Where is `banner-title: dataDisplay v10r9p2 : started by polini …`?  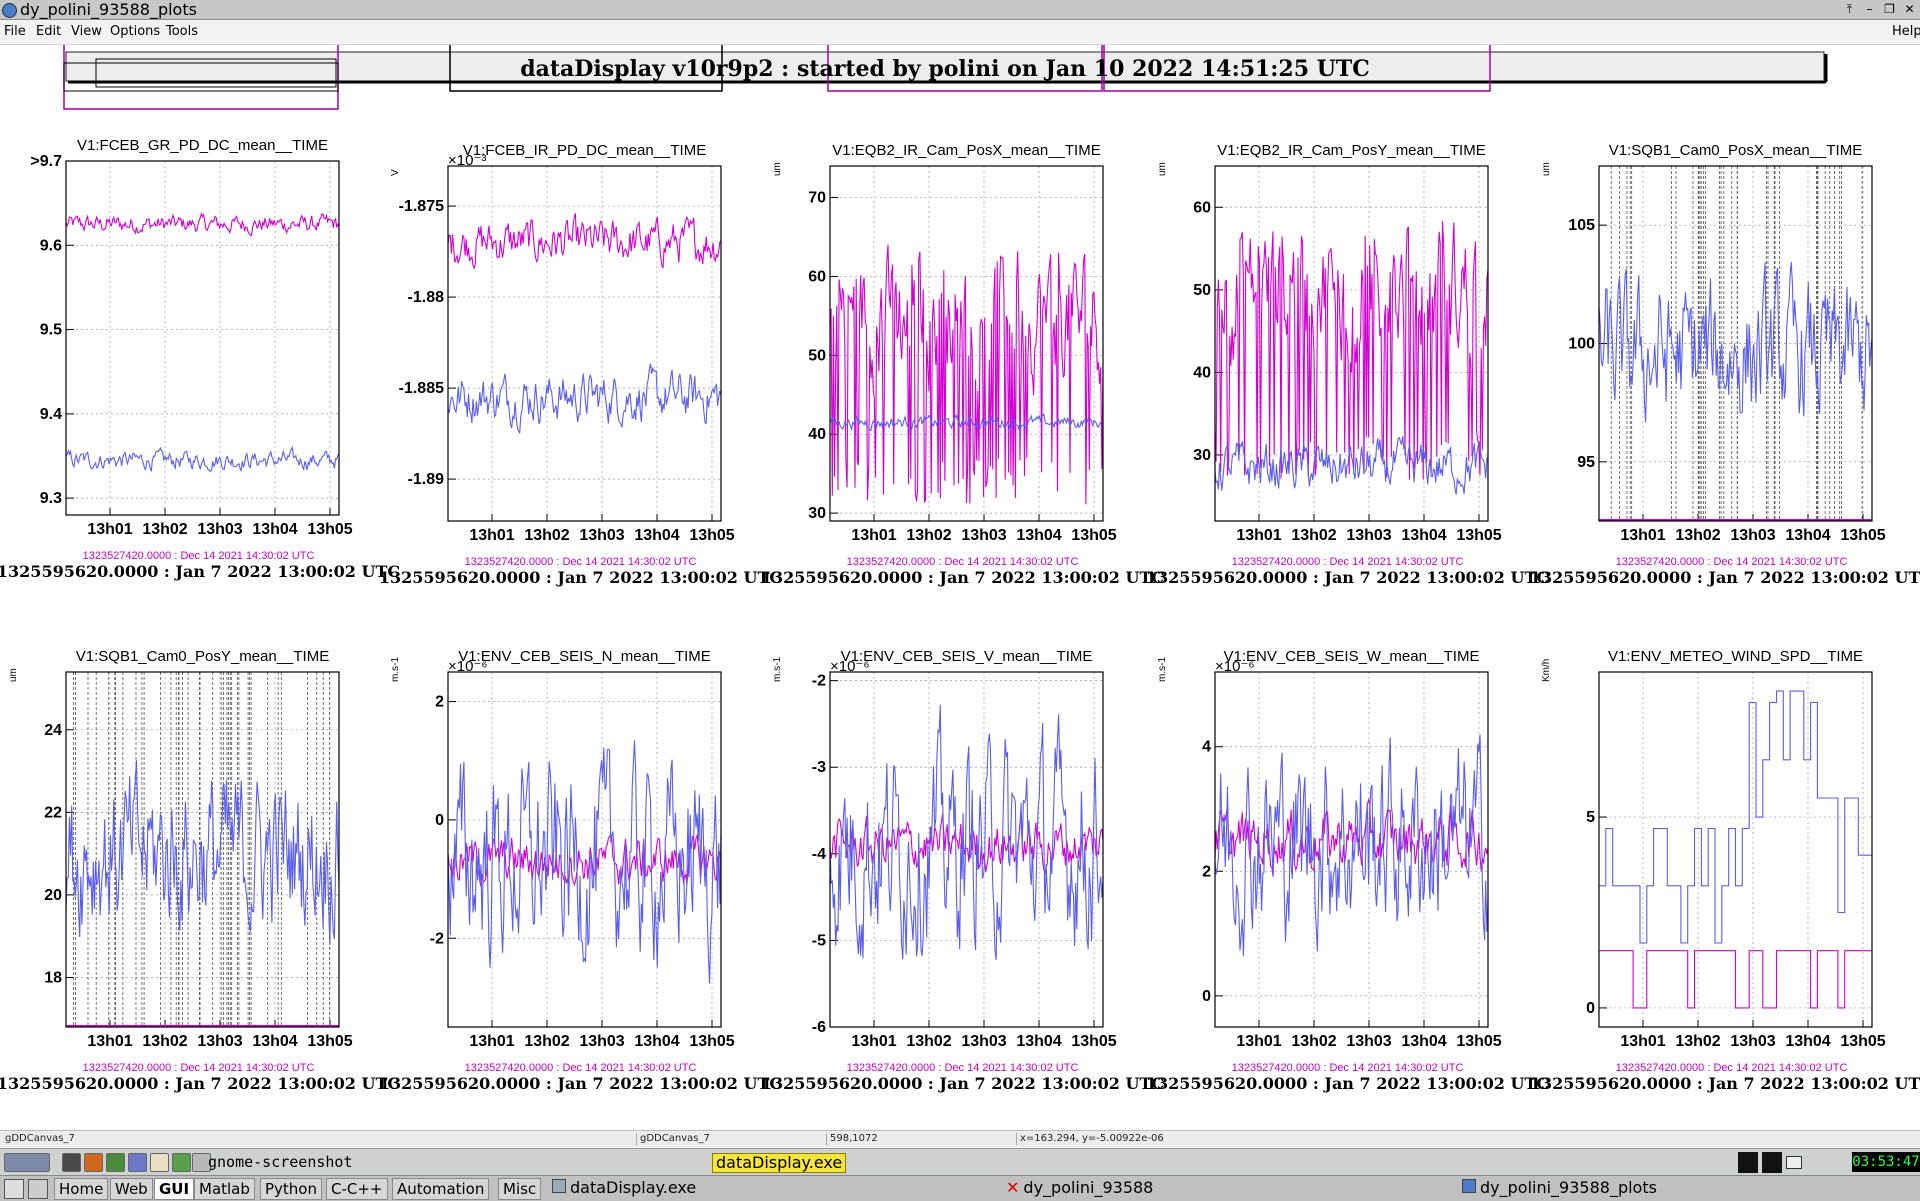
banner-title: dataDisplay v10r9p2 : started by polini … is located at coordinates (945, 69).